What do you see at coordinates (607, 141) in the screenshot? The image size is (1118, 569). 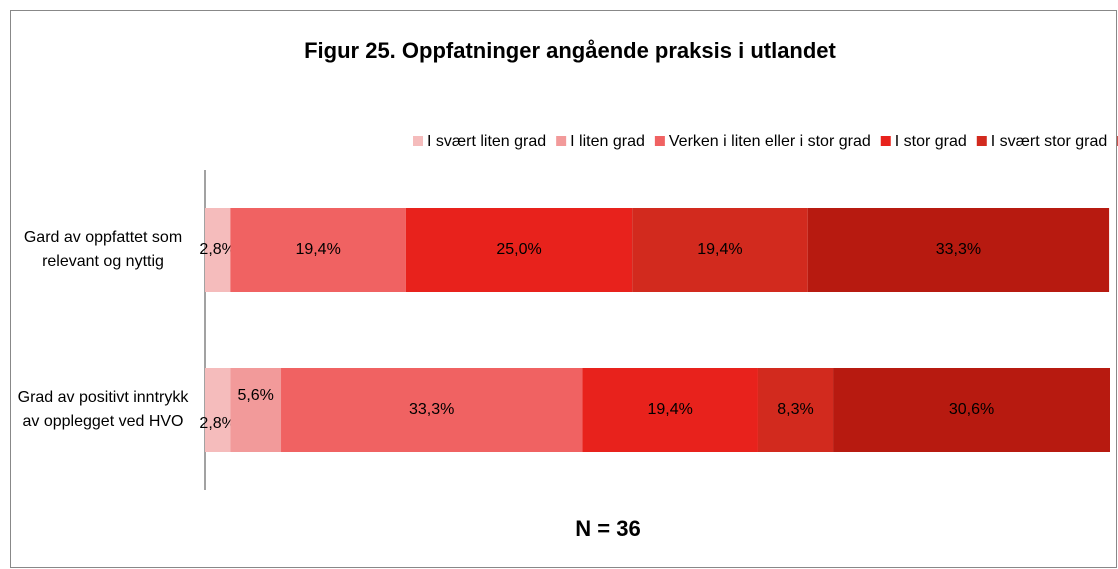 I see `legend-label: I liten grad` at bounding box center [607, 141].